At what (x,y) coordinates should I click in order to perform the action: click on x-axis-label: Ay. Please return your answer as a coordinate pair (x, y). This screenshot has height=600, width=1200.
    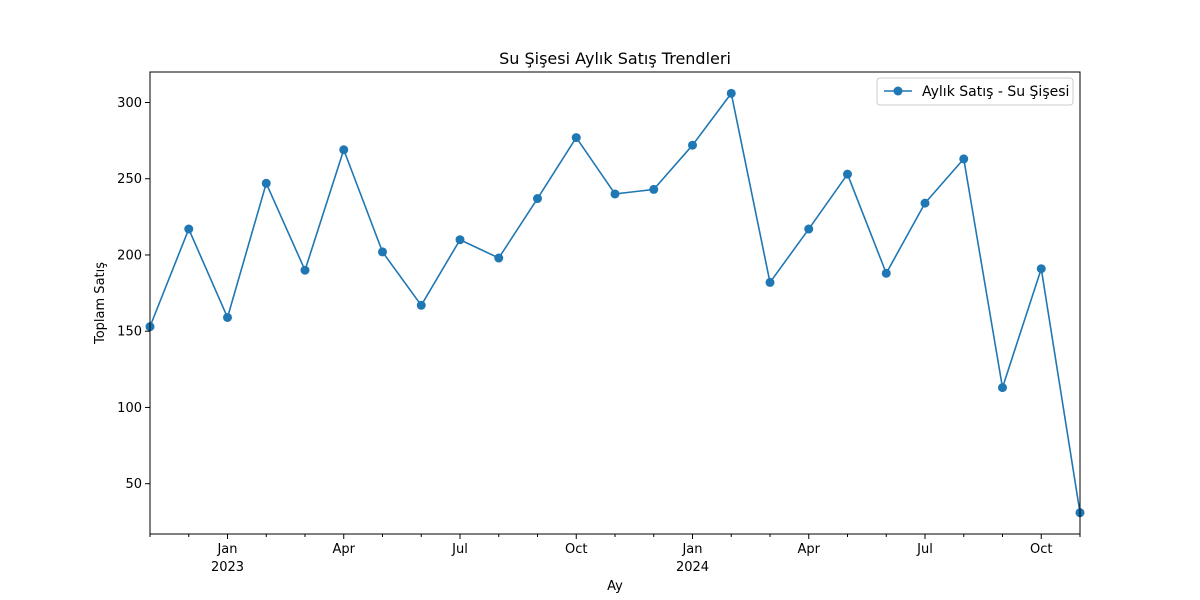
    Looking at the image, I should click on (615, 586).